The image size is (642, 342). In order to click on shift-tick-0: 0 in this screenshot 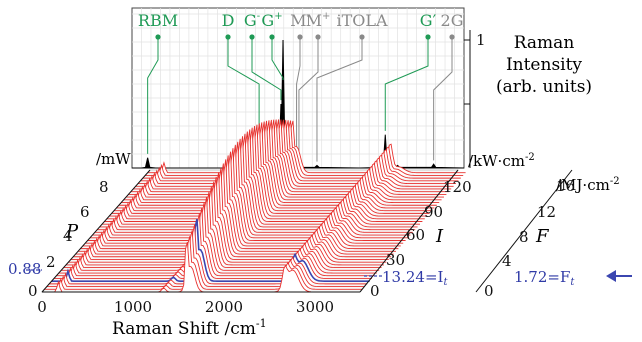, I will do `click(42, 307)`.